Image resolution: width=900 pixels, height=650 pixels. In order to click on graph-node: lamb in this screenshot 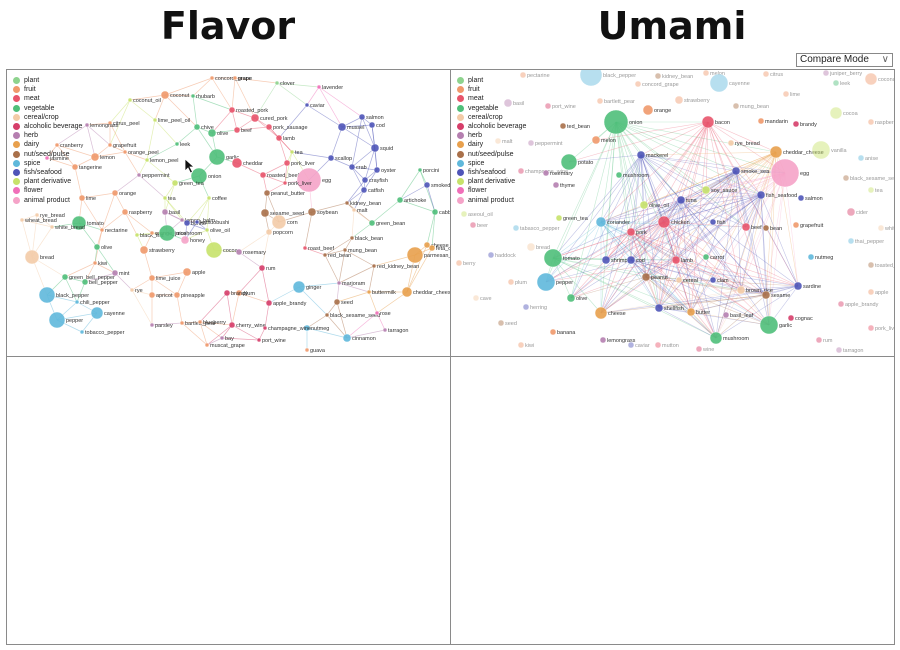, I will do `click(285, 138)`.